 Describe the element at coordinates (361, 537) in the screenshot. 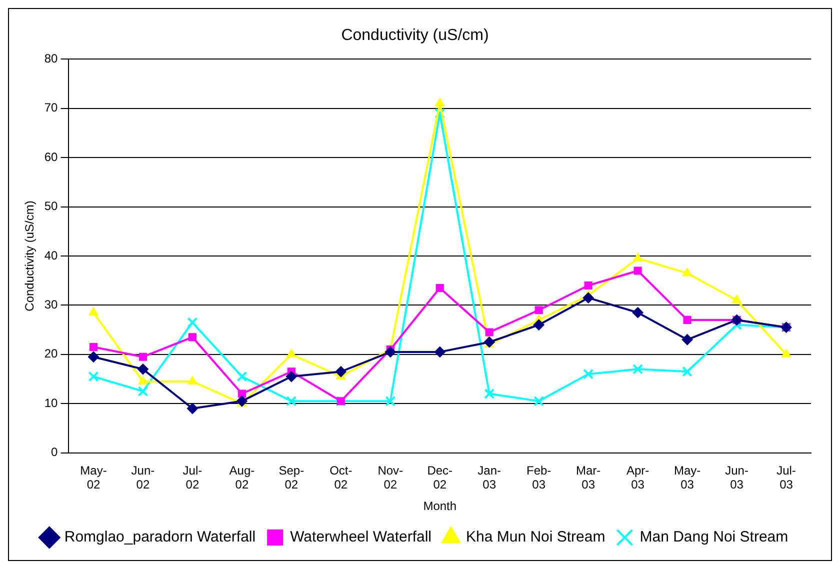

I see `legend-label: Waterwheel Waterfall` at that location.